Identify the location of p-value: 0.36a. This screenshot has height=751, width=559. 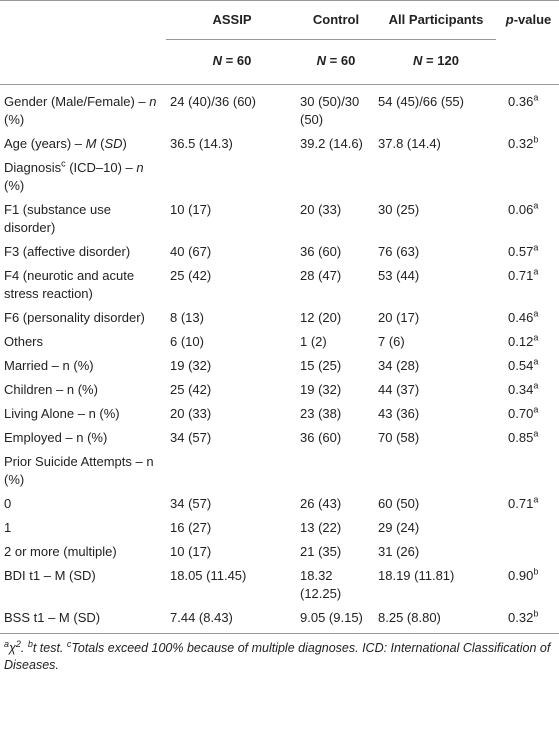
(527, 109).